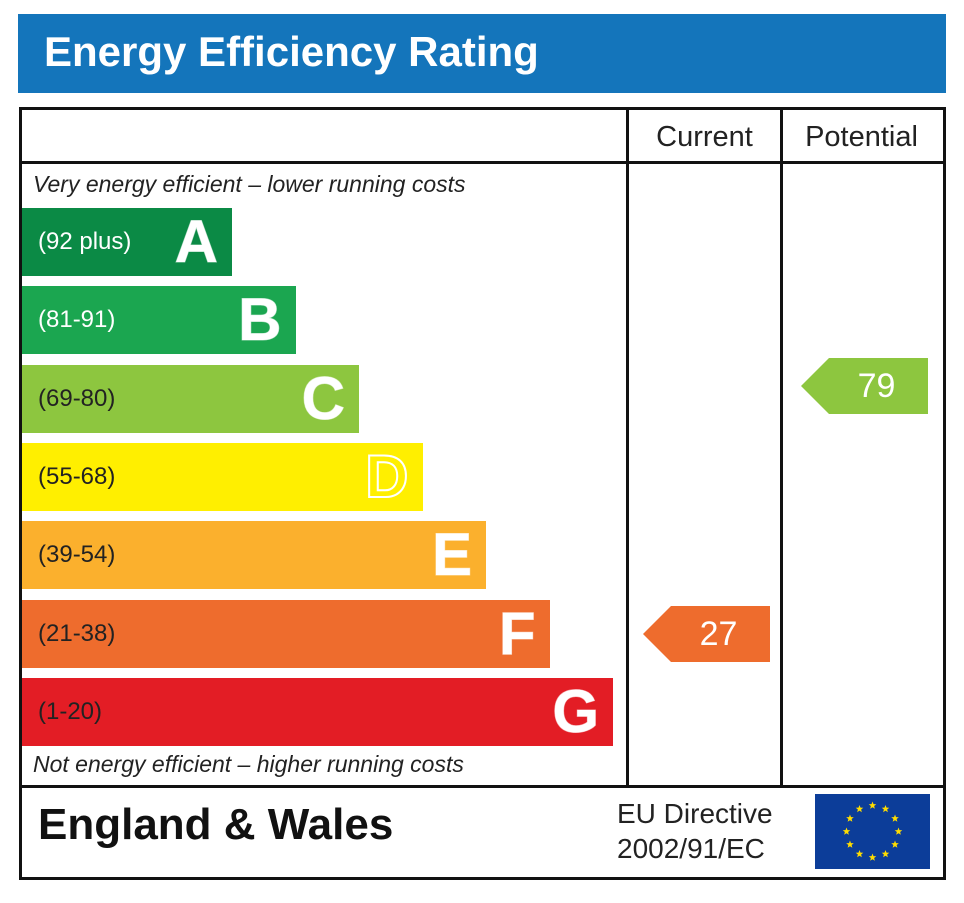 The image size is (964, 903). I want to click on divider-potential, so click(781, 447).